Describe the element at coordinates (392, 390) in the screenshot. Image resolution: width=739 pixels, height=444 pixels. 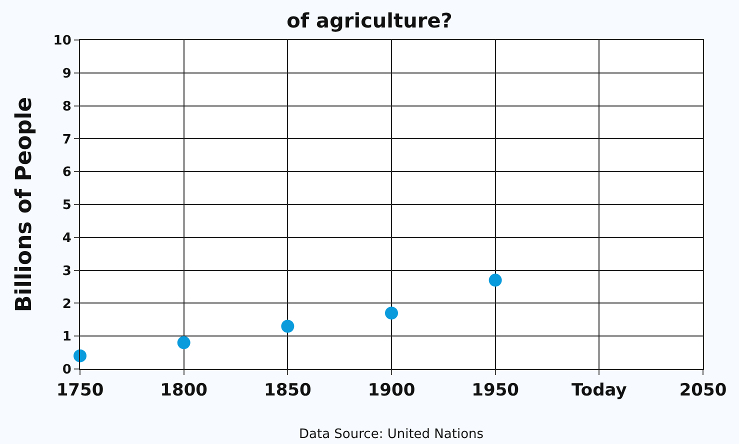
I see `x-tick-label: 1900` at that location.